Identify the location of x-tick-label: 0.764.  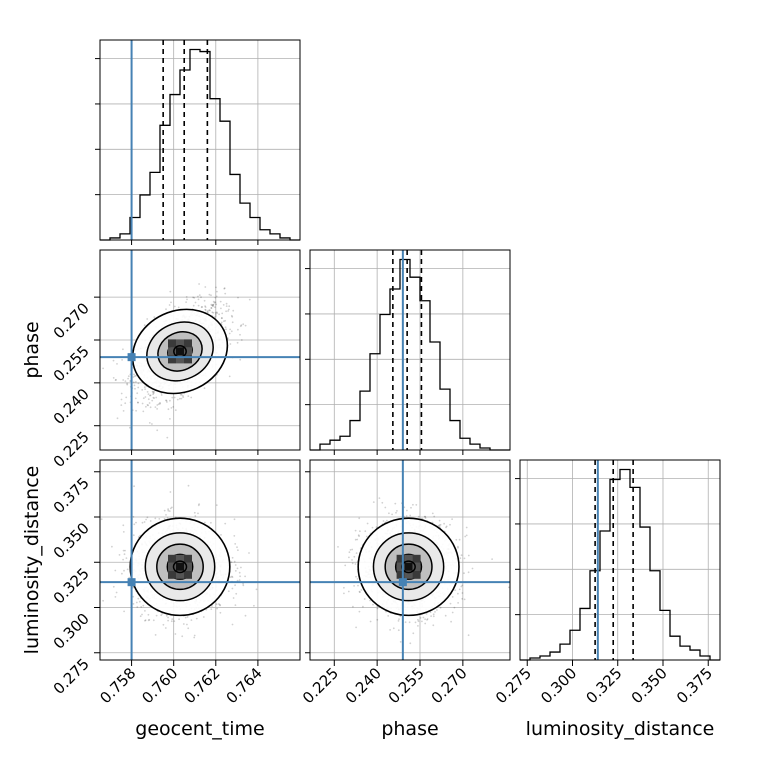
(244, 685).